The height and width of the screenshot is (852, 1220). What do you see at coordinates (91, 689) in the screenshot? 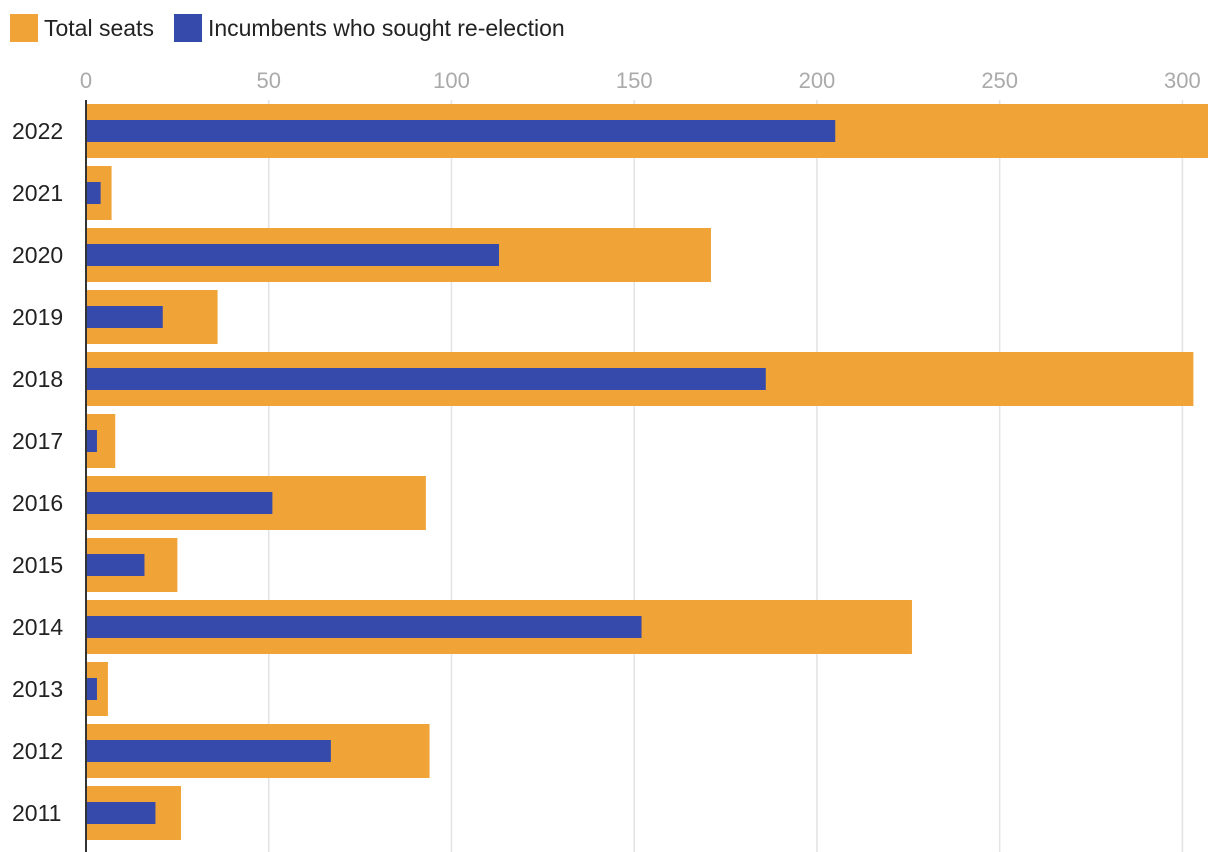
I see `bar-incumbents-2013` at bounding box center [91, 689].